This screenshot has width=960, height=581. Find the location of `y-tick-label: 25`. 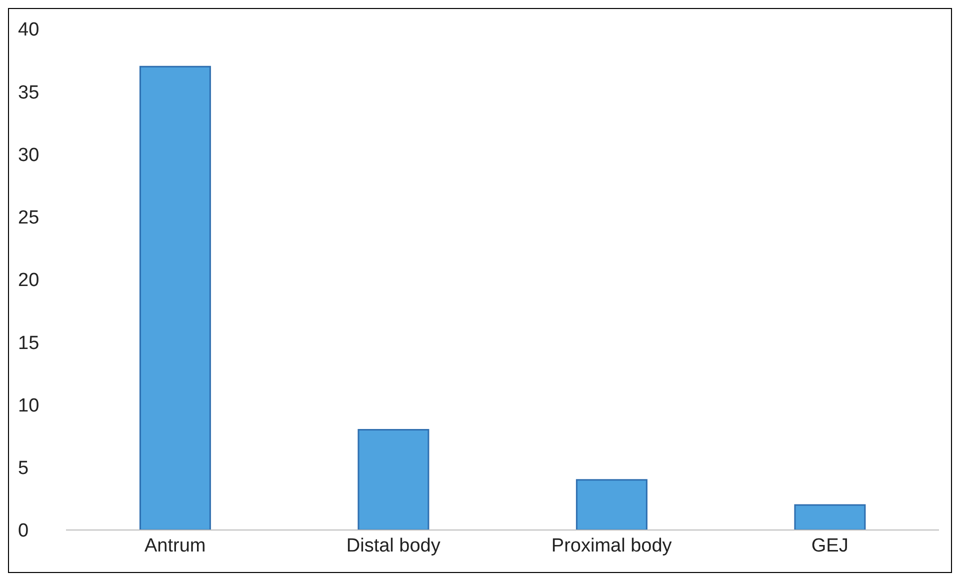

y-tick-label: 25 is located at coordinates (29, 218).